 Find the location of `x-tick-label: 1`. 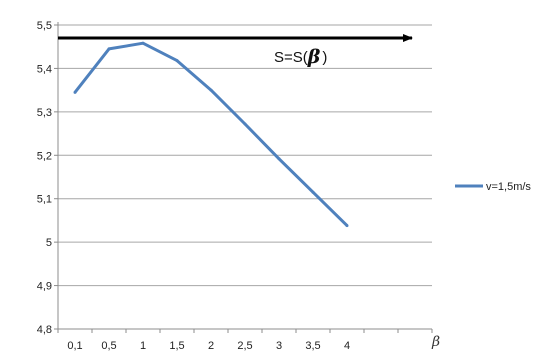

x-tick-label: 1 is located at coordinates (143, 346).